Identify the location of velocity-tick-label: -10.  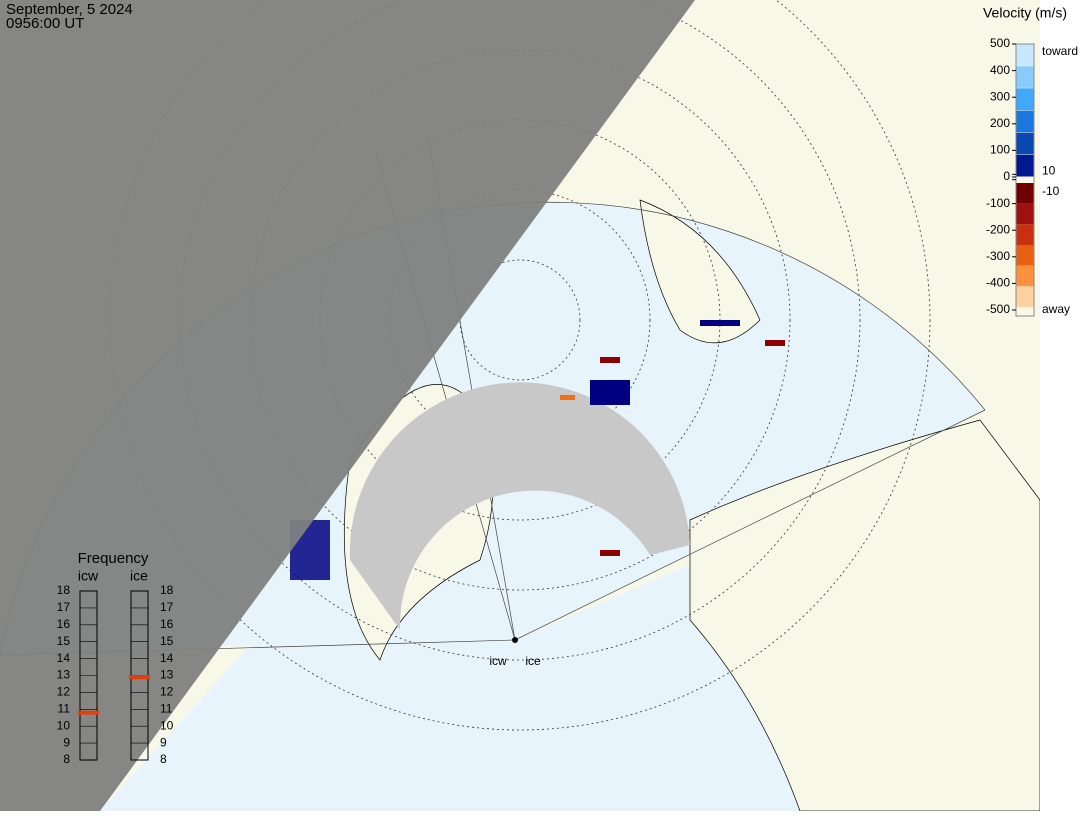
(1051, 191).